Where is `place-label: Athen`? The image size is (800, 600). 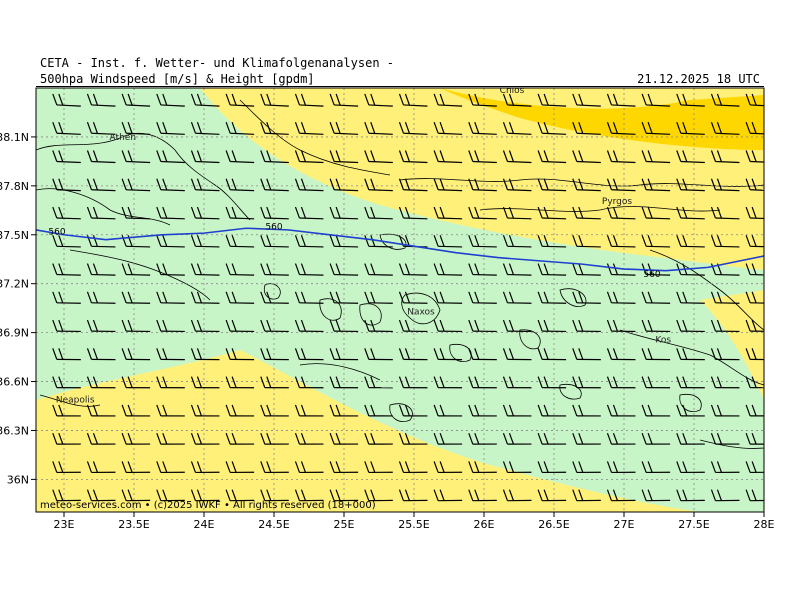 place-label: Athen is located at coordinates (123, 138).